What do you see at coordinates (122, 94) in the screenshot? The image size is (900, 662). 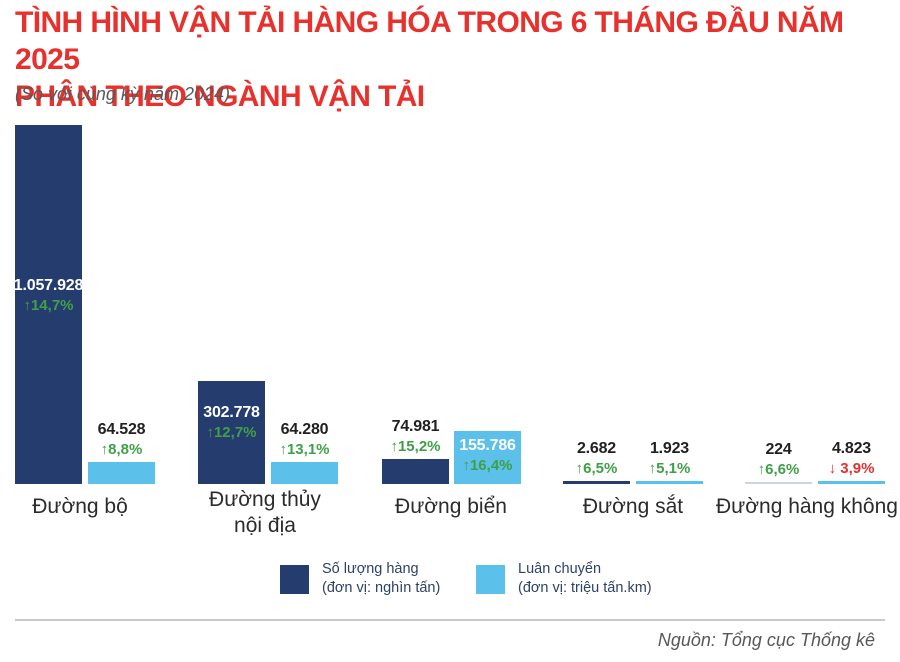 I see `subtitle: (So với cùng kỳ năm 2024)` at bounding box center [122, 94].